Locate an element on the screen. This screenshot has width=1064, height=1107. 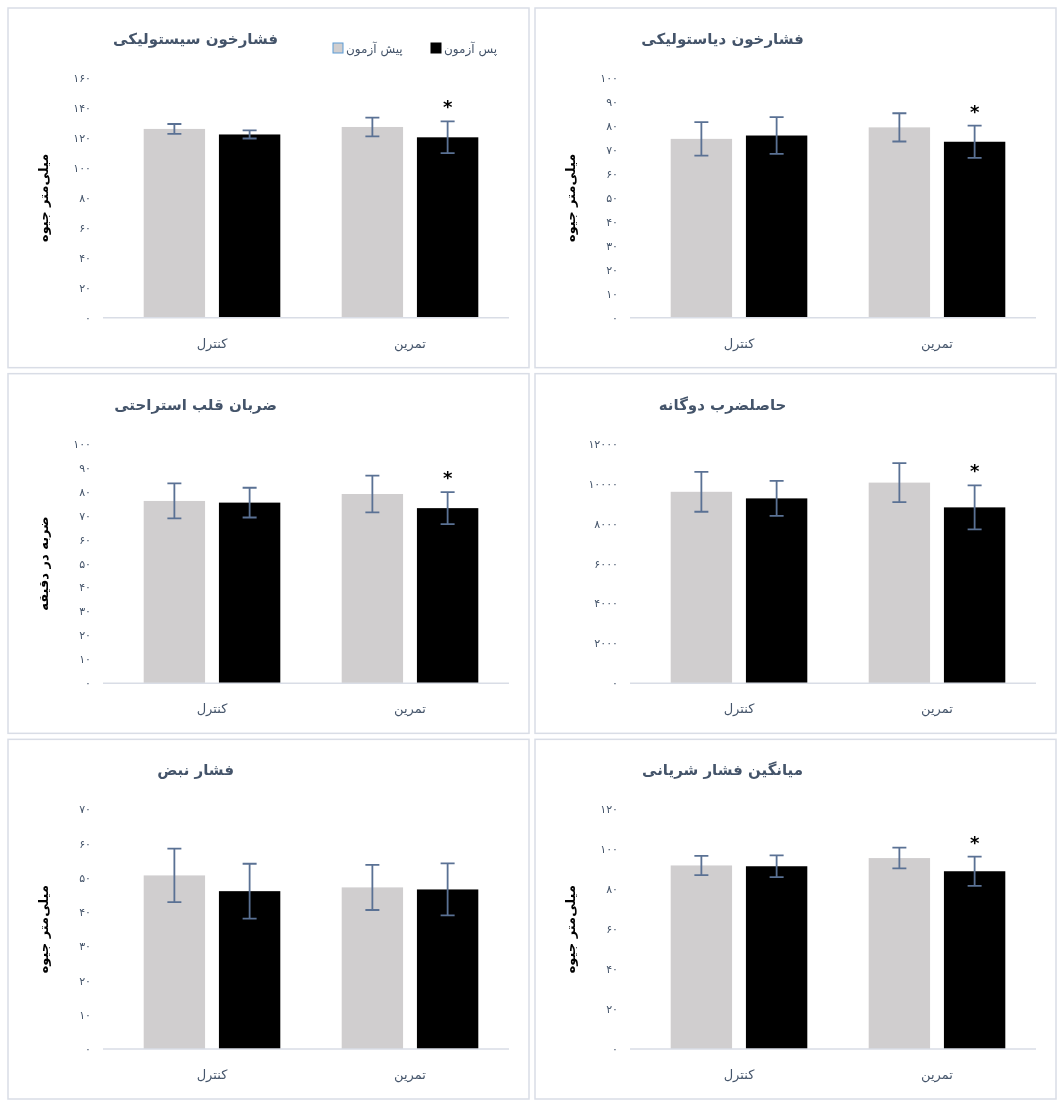
chart-title: حاصلضرب دوگانه is located at coordinates (722, 404).